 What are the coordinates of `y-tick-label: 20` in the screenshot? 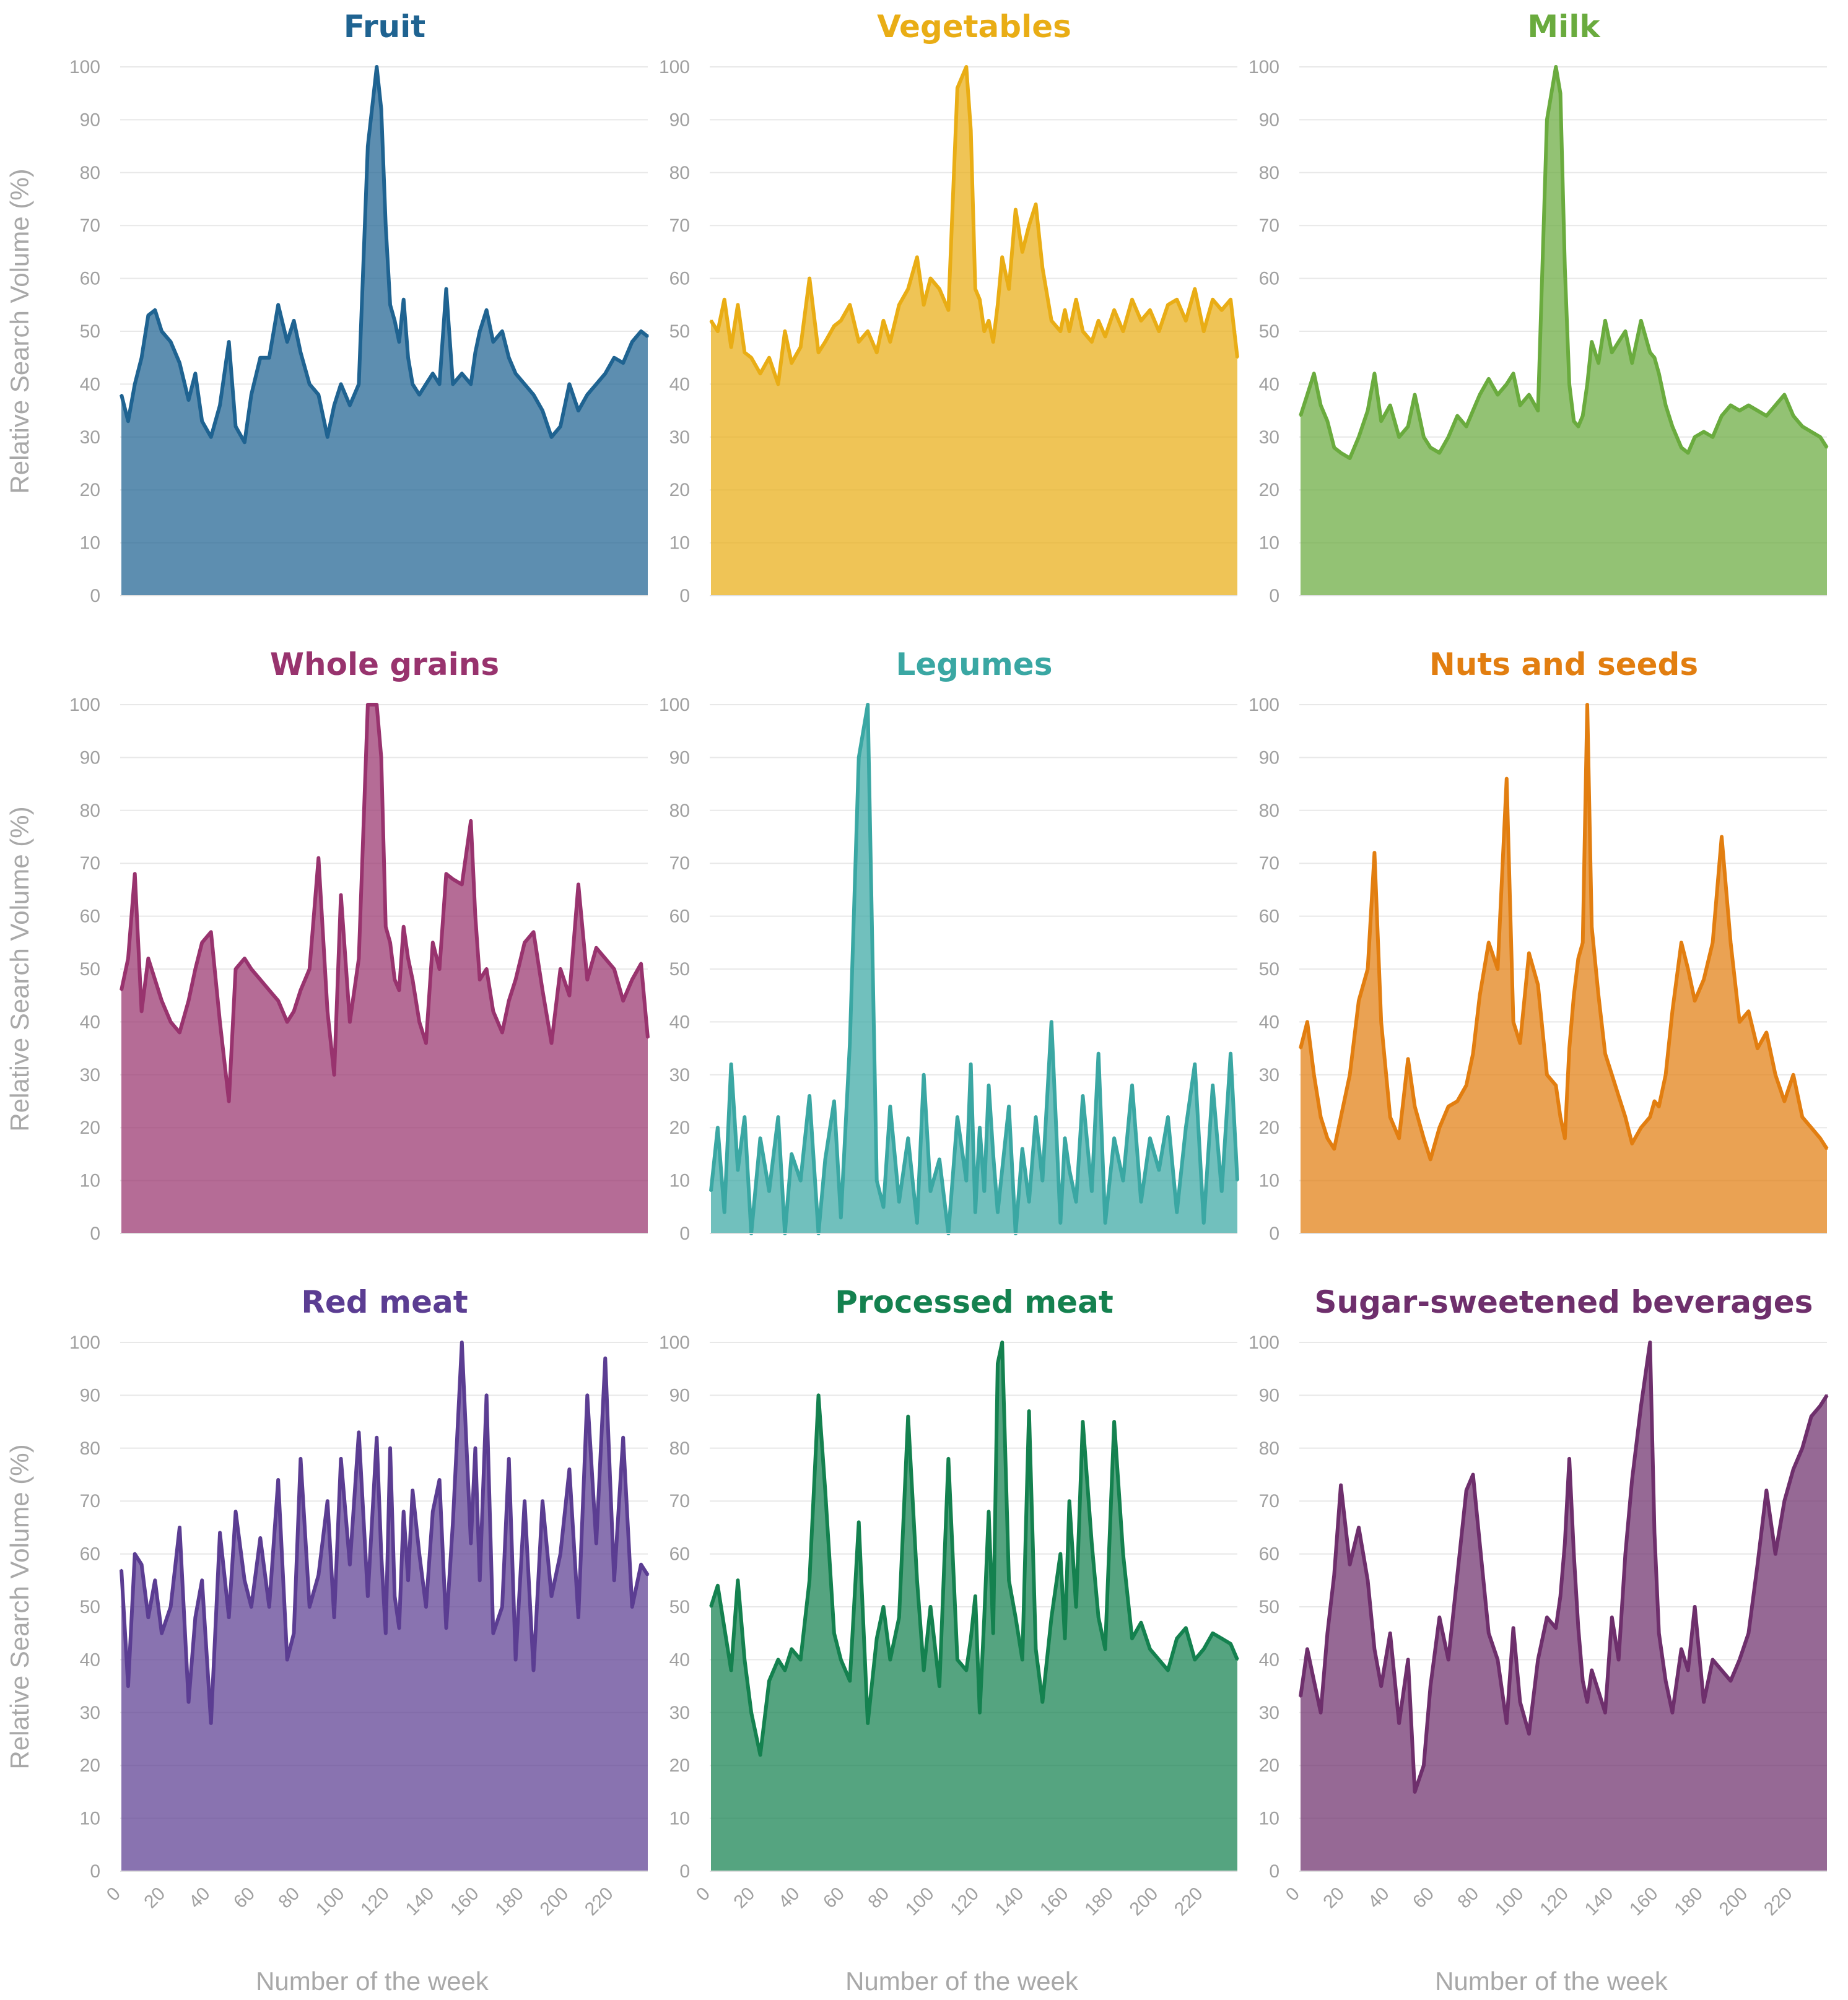 It's located at (1269, 490).